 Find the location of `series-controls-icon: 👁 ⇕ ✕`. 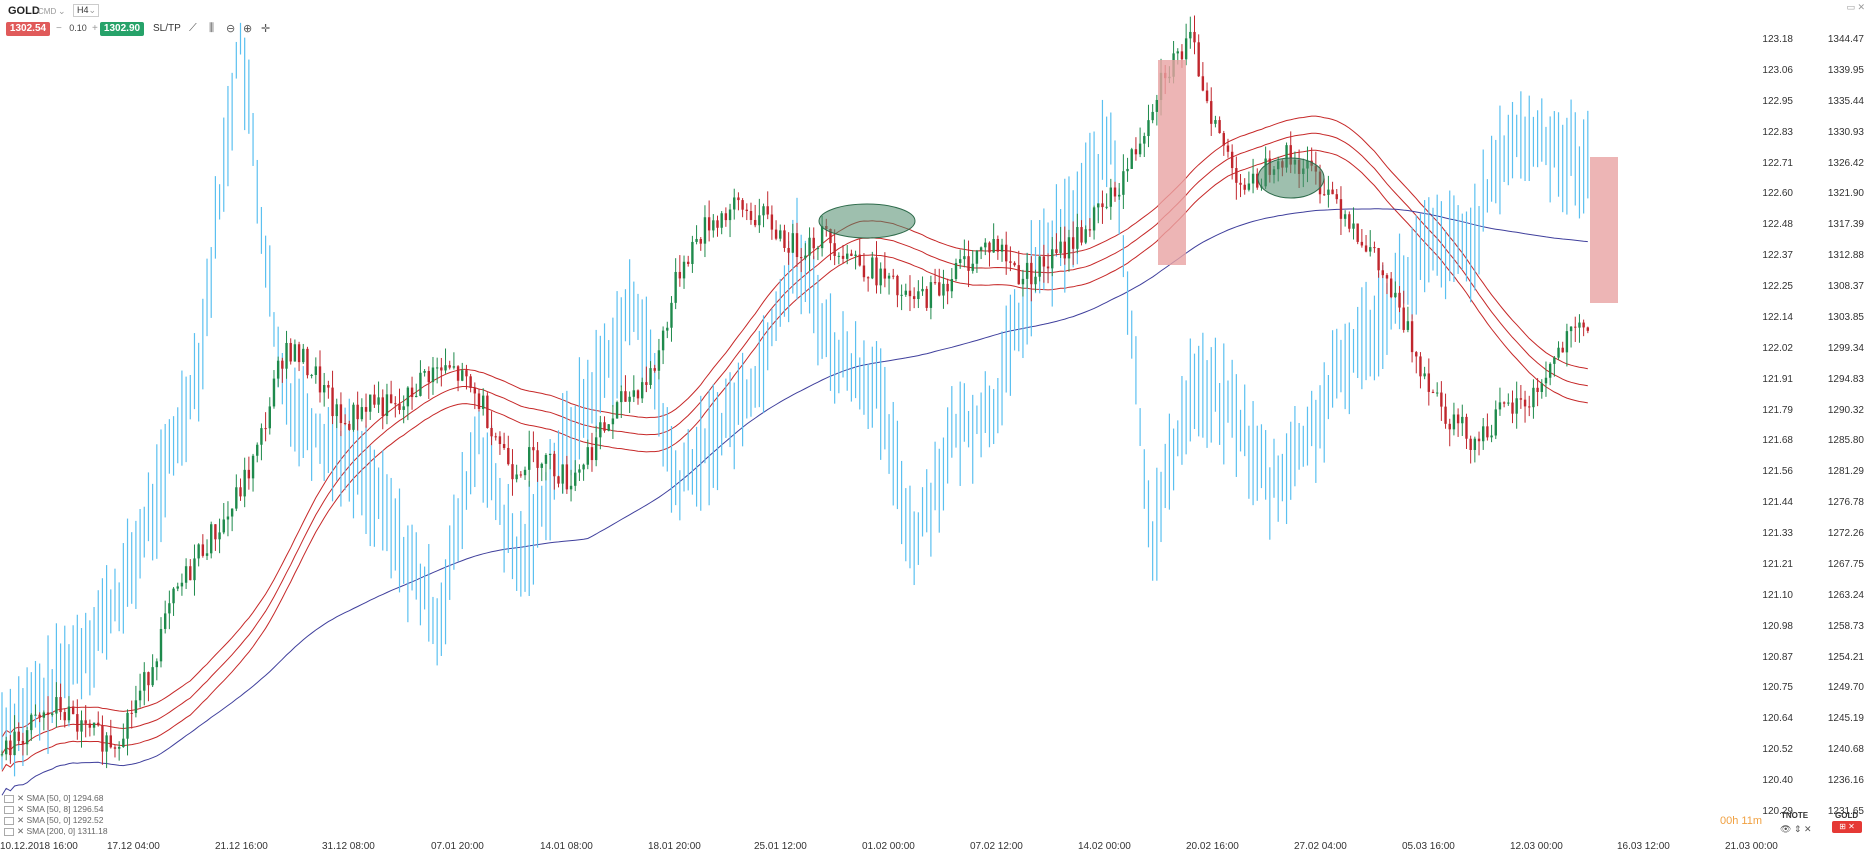

series-controls-icon: 👁 ⇕ ✕ is located at coordinates (1796, 829).